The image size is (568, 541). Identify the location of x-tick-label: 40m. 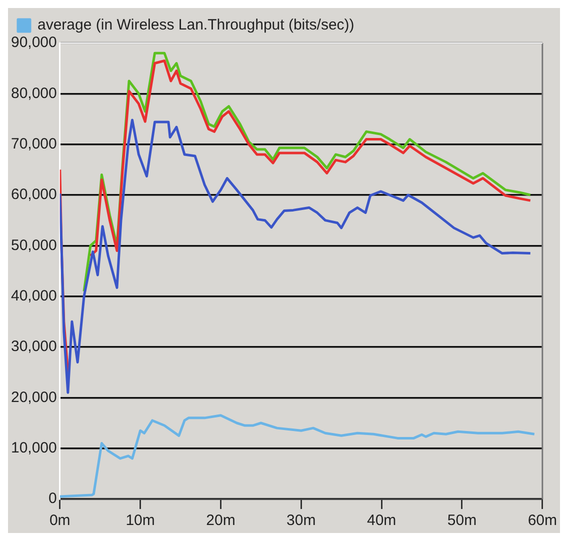
(381, 521).